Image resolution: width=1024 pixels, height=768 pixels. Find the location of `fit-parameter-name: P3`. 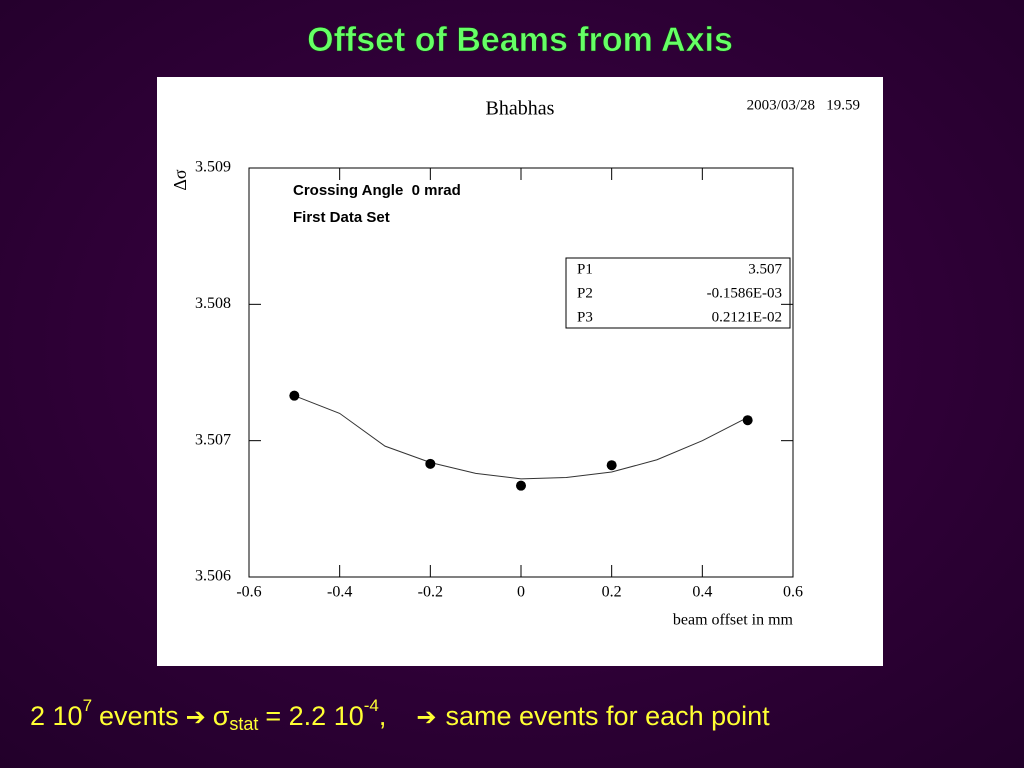

fit-parameter-name: P3 is located at coordinates (585, 317).